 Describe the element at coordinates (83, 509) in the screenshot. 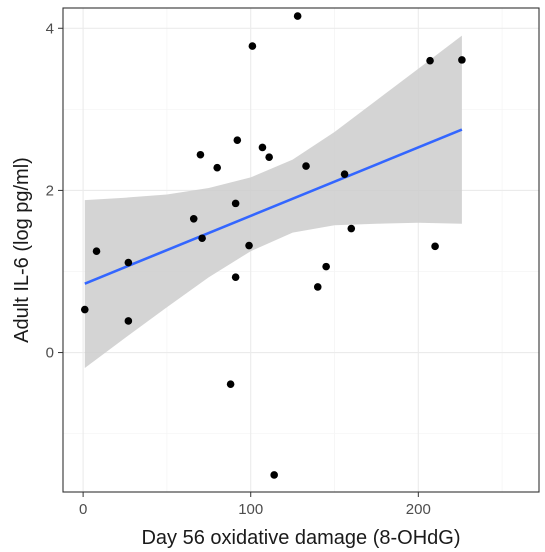

I see `x-tick-label: 0` at that location.